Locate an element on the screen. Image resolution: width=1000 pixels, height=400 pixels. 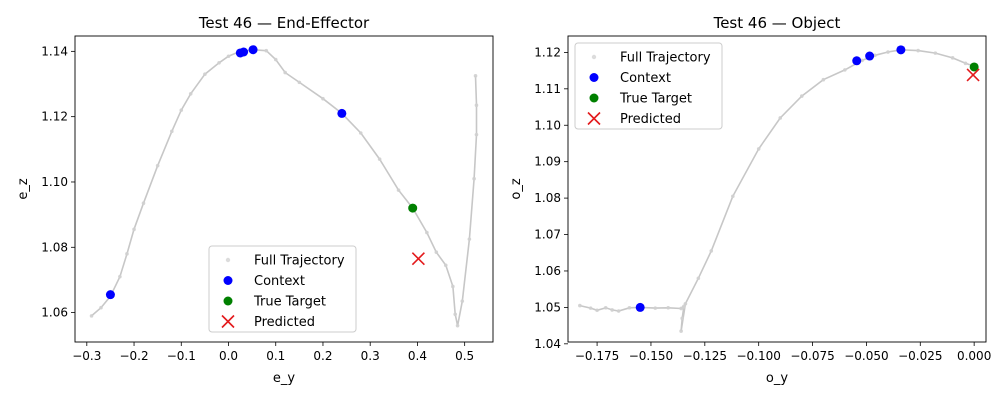
chart-title: Test 46 — End-Effector is located at coordinates (284, 23).